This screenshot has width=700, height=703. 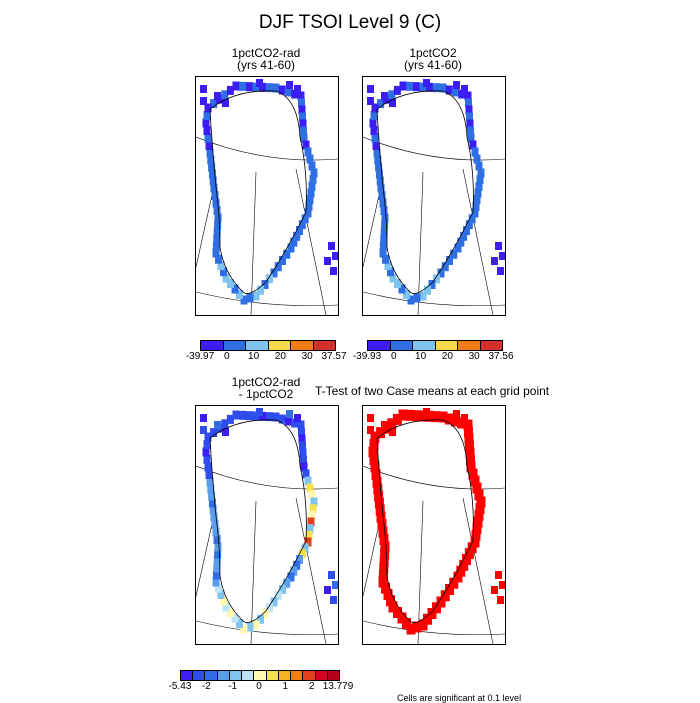 What do you see at coordinates (280, 356) in the screenshot?
I see `cb1-tick-label: 20` at bounding box center [280, 356].